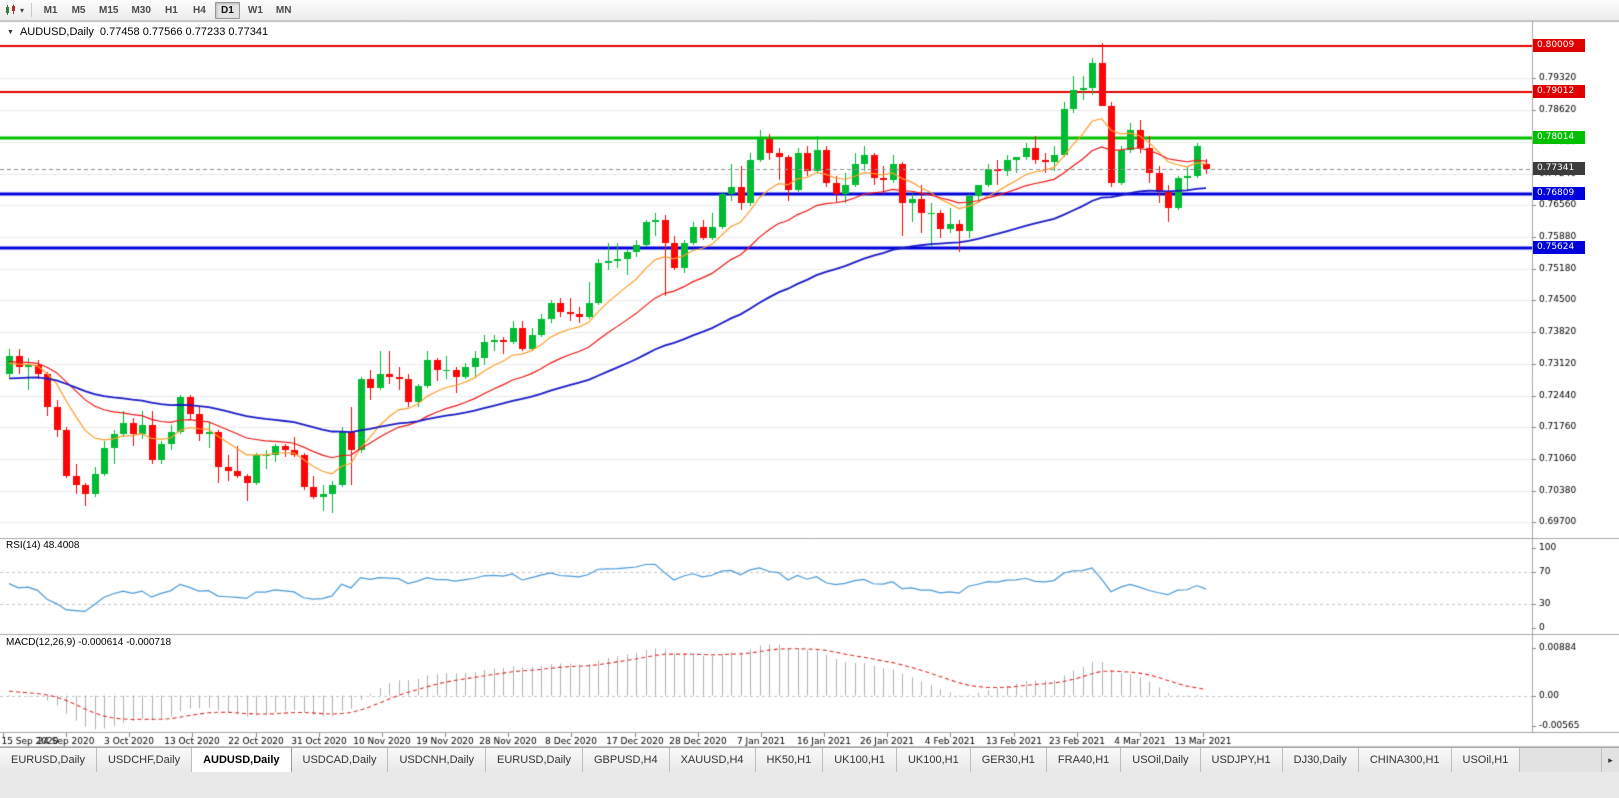  Describe the element at coordinates (437, 760) in the screenshot. I see `chart-tab: USDCNH,Daily` at that location.